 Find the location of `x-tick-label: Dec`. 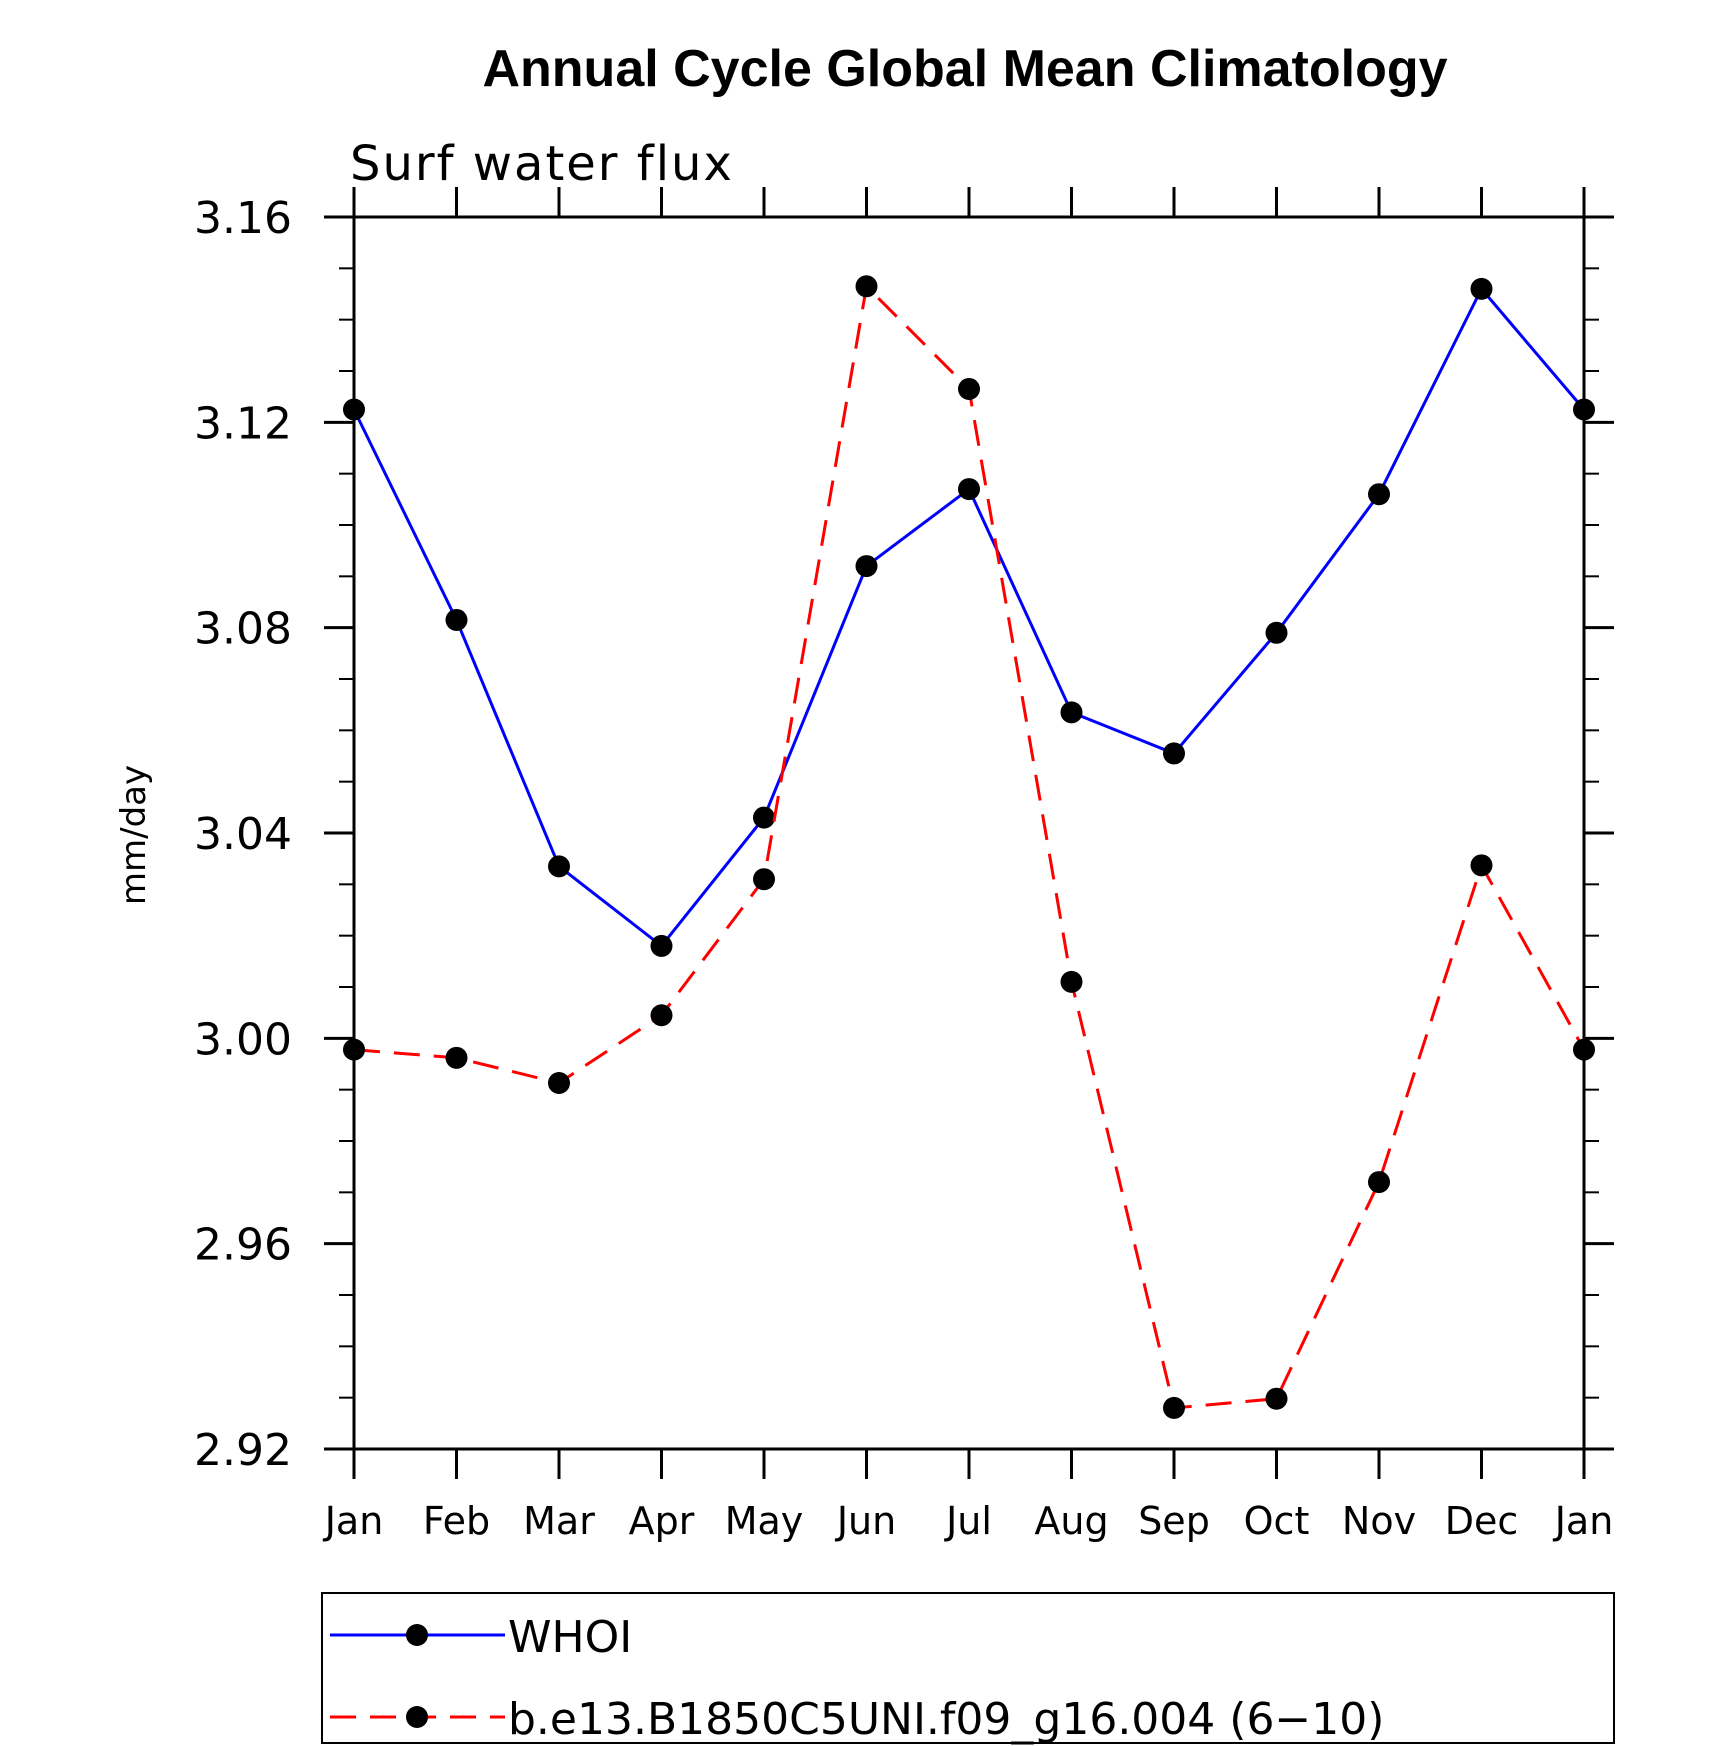

x-tick-label: Dec is located at coordinates (1482, 1521).